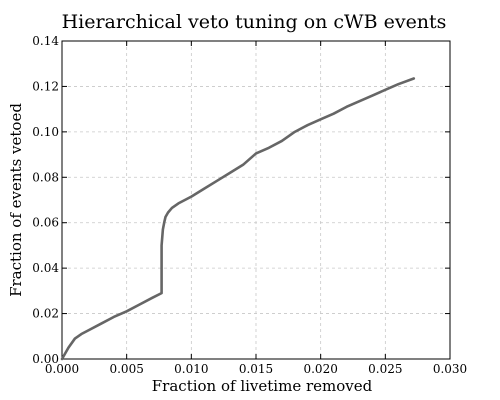  What do you see at coordinates (256, 369) in the screenshot?
I see `x-tick-label: 0.015` at bounding box center [256, 369].